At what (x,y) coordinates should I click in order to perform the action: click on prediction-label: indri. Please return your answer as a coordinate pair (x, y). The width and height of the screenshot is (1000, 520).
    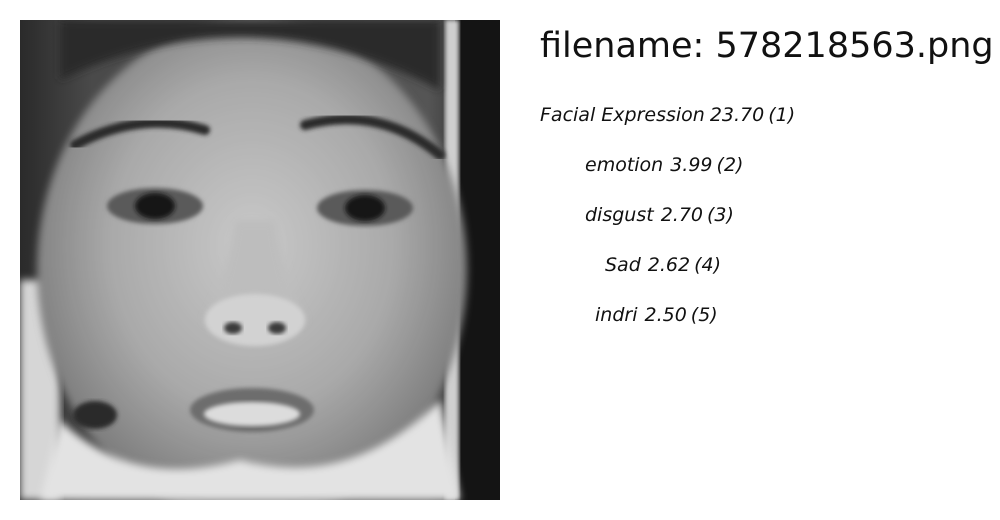
    Looking at the image, I should click on (616, 315).